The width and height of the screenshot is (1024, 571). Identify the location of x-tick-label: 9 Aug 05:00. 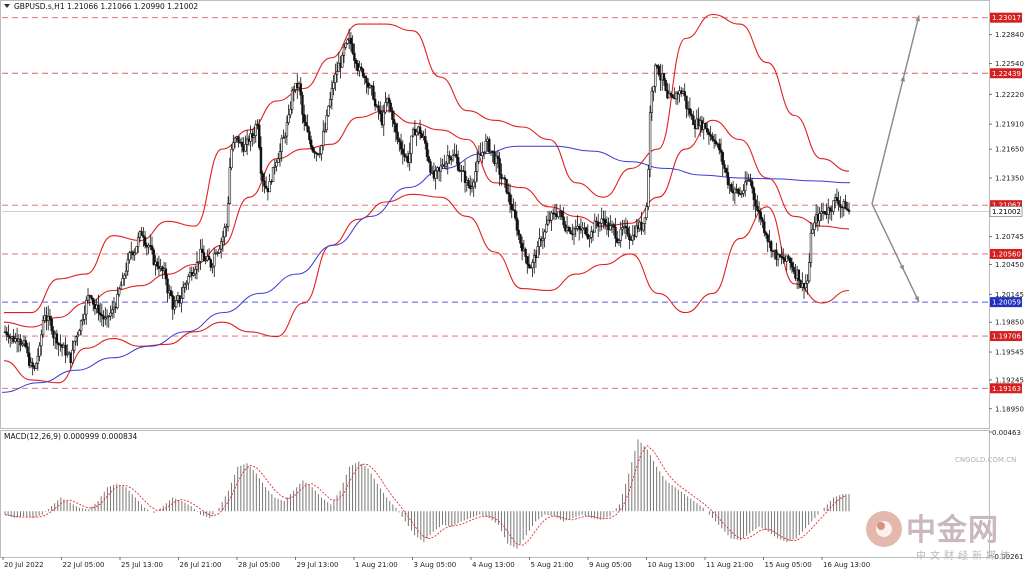
(610, 565).